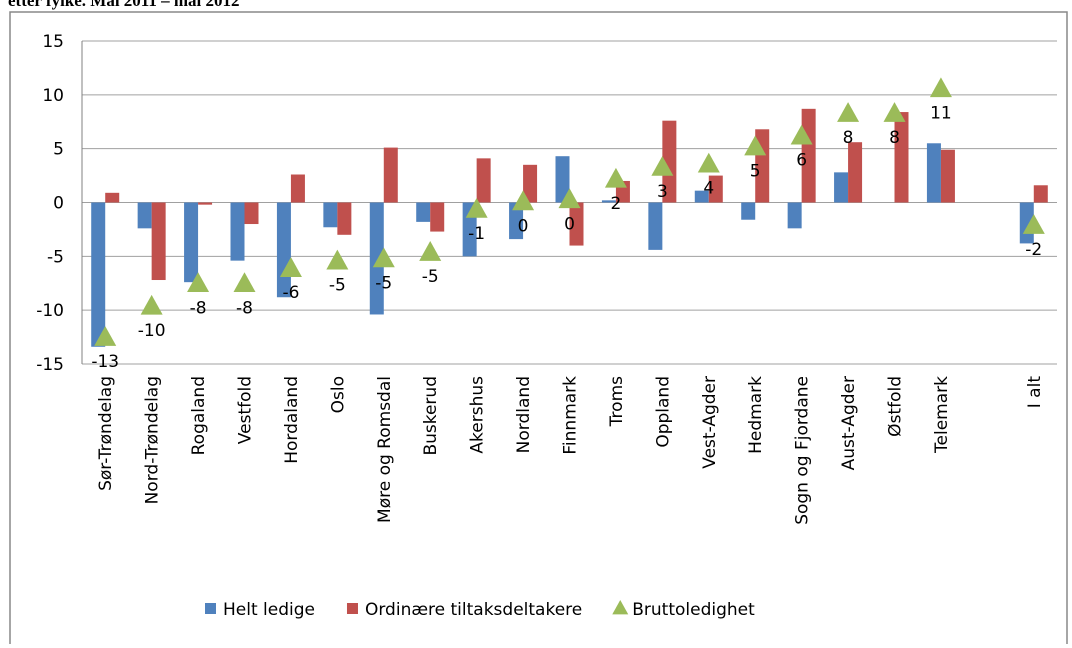  Describe the element at coordinates (616, 204) in the screenshot. I see `data-label: 2` at that location.